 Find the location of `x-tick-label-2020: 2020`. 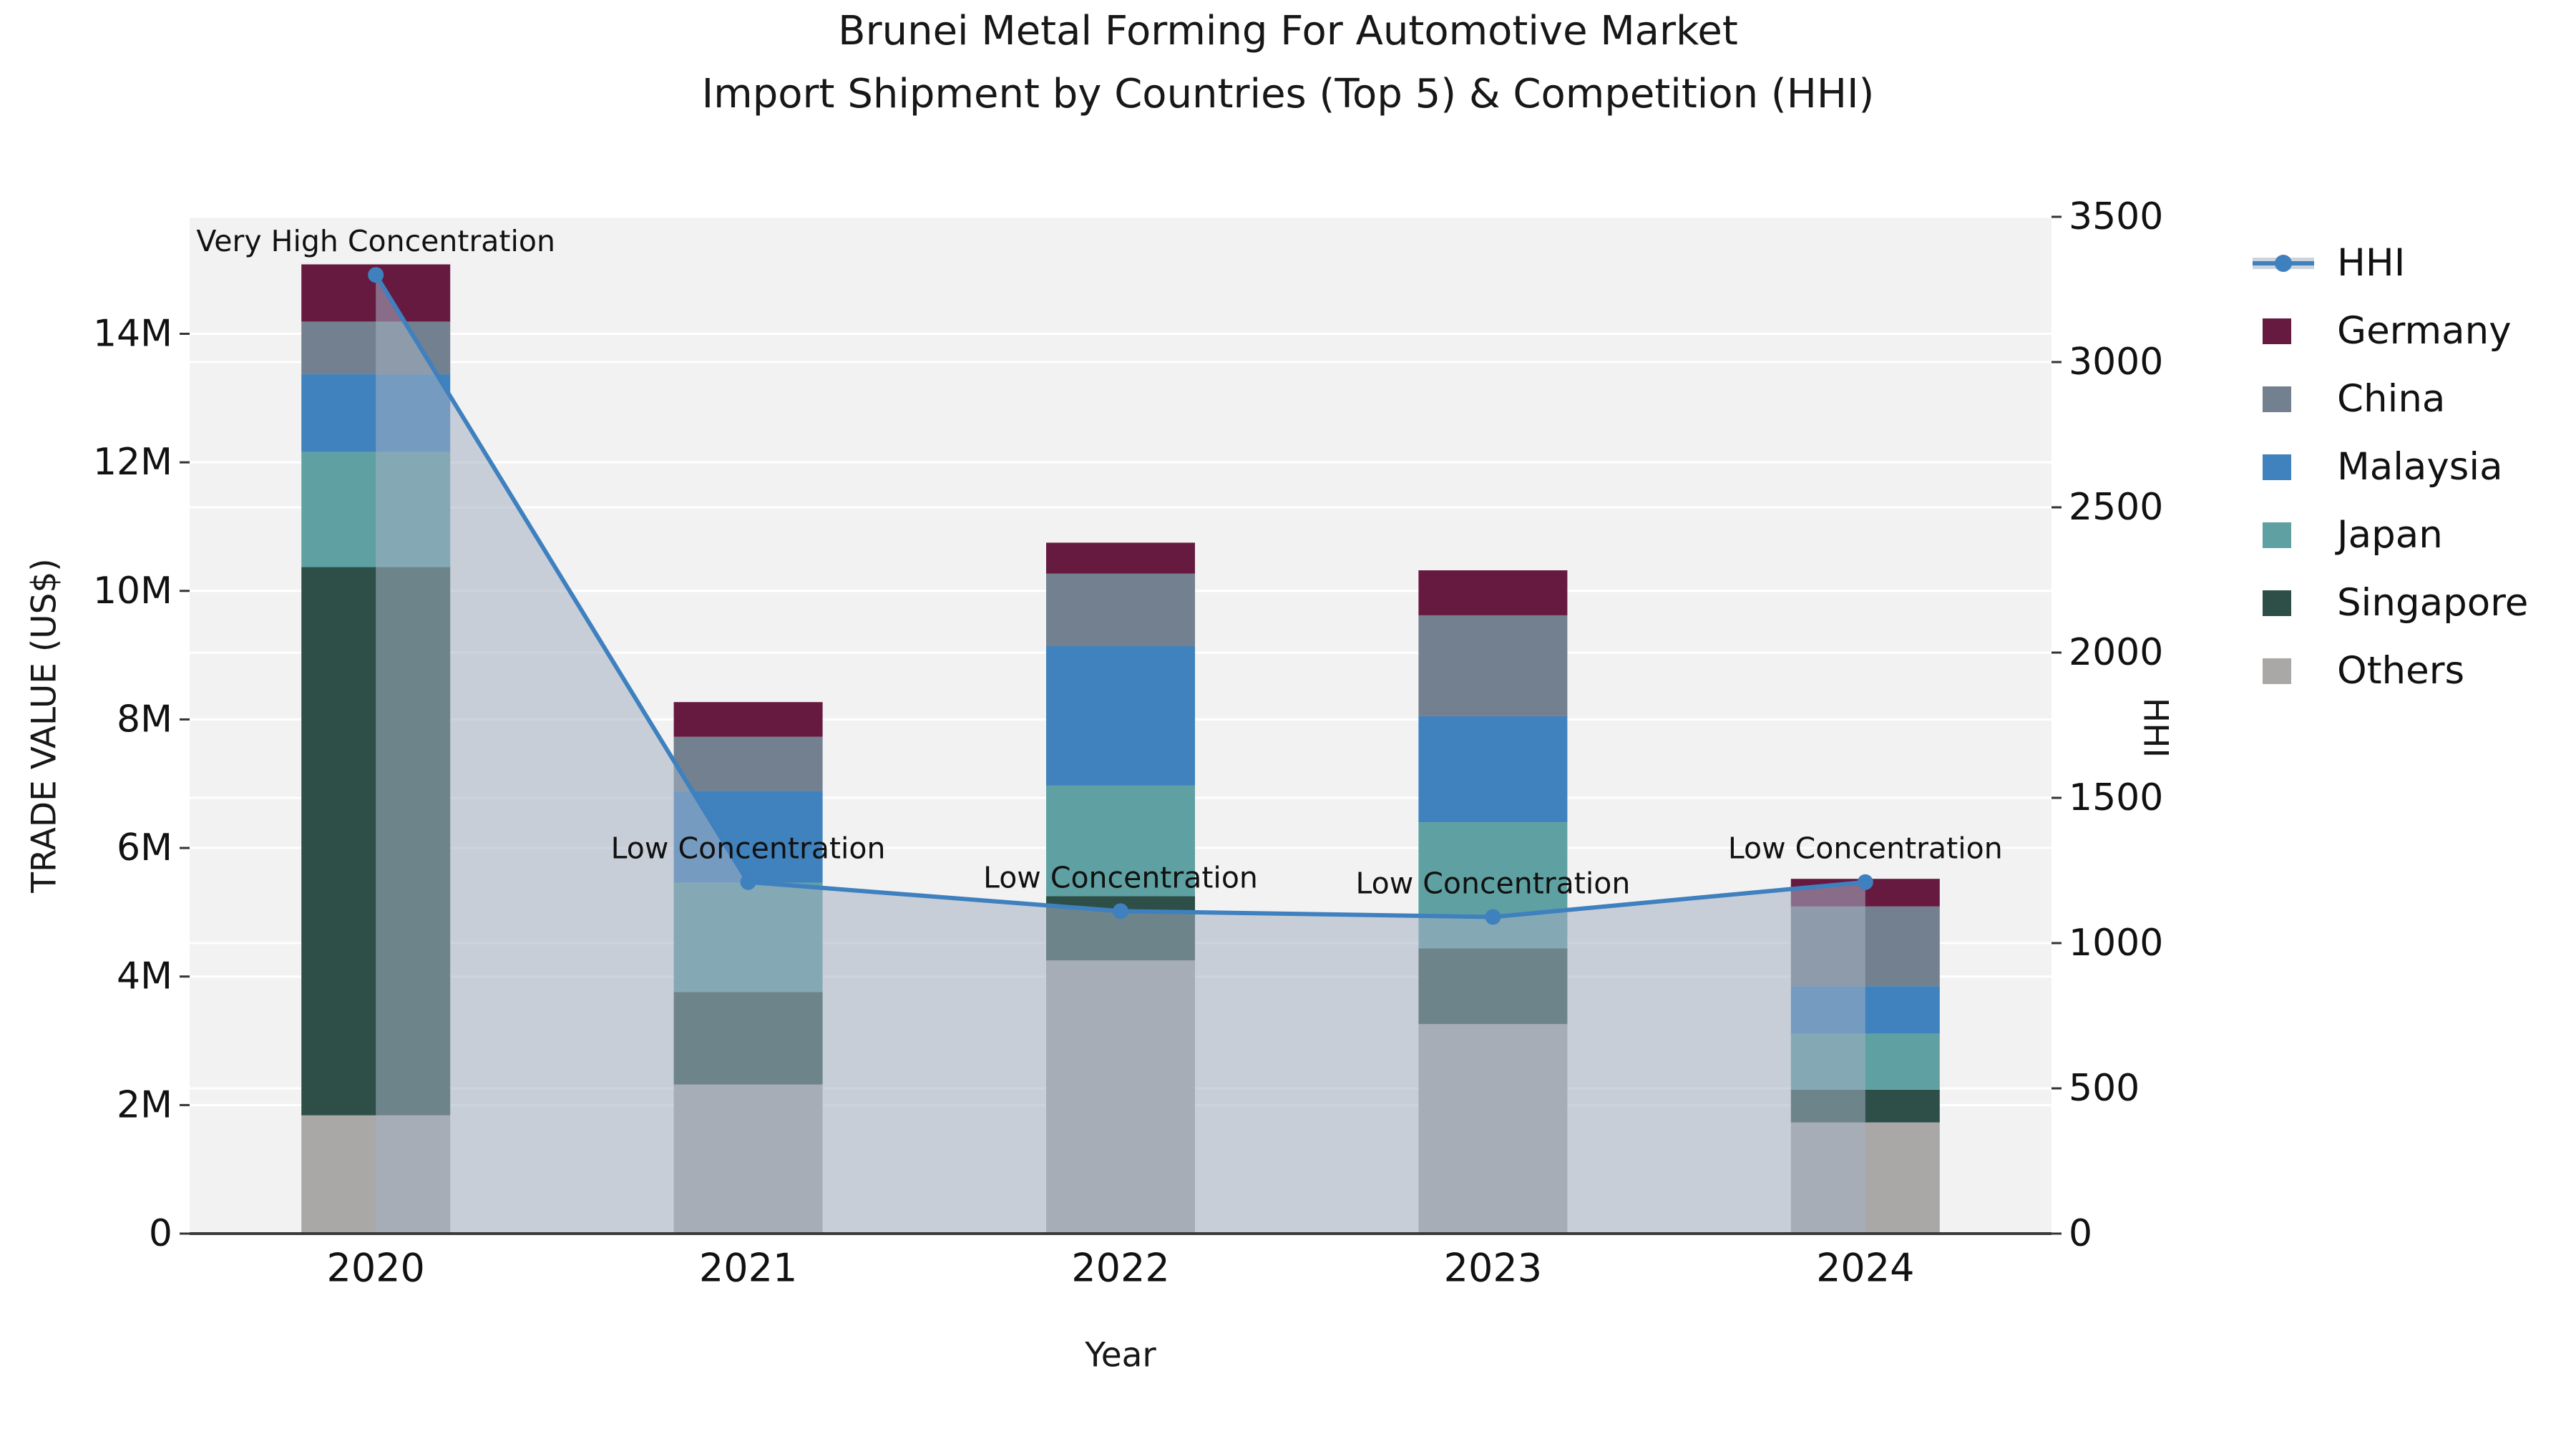

x-tick-label-2020: 2020 is located at coordinates (375, 1268).